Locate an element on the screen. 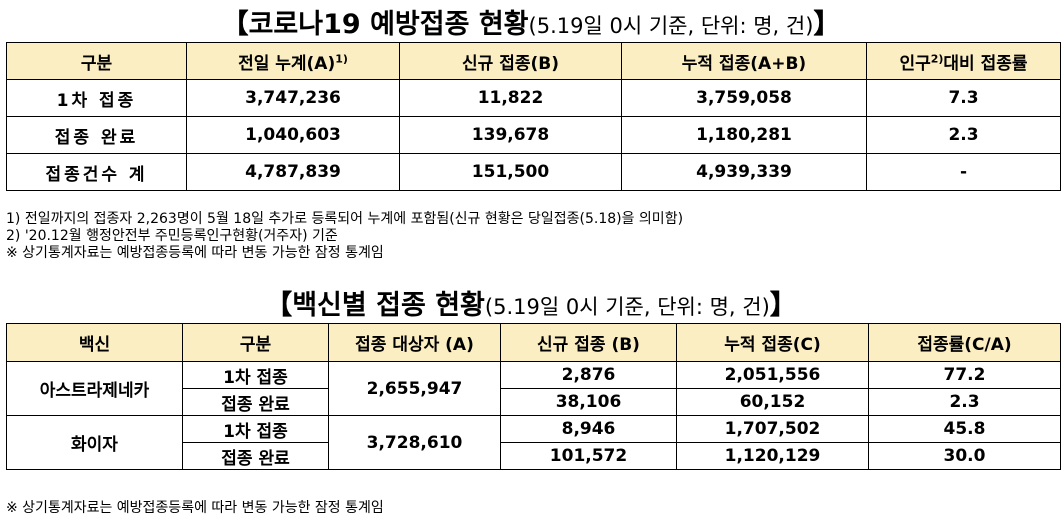  row-label: 1차 접종 is located at coordinates (96, 98).